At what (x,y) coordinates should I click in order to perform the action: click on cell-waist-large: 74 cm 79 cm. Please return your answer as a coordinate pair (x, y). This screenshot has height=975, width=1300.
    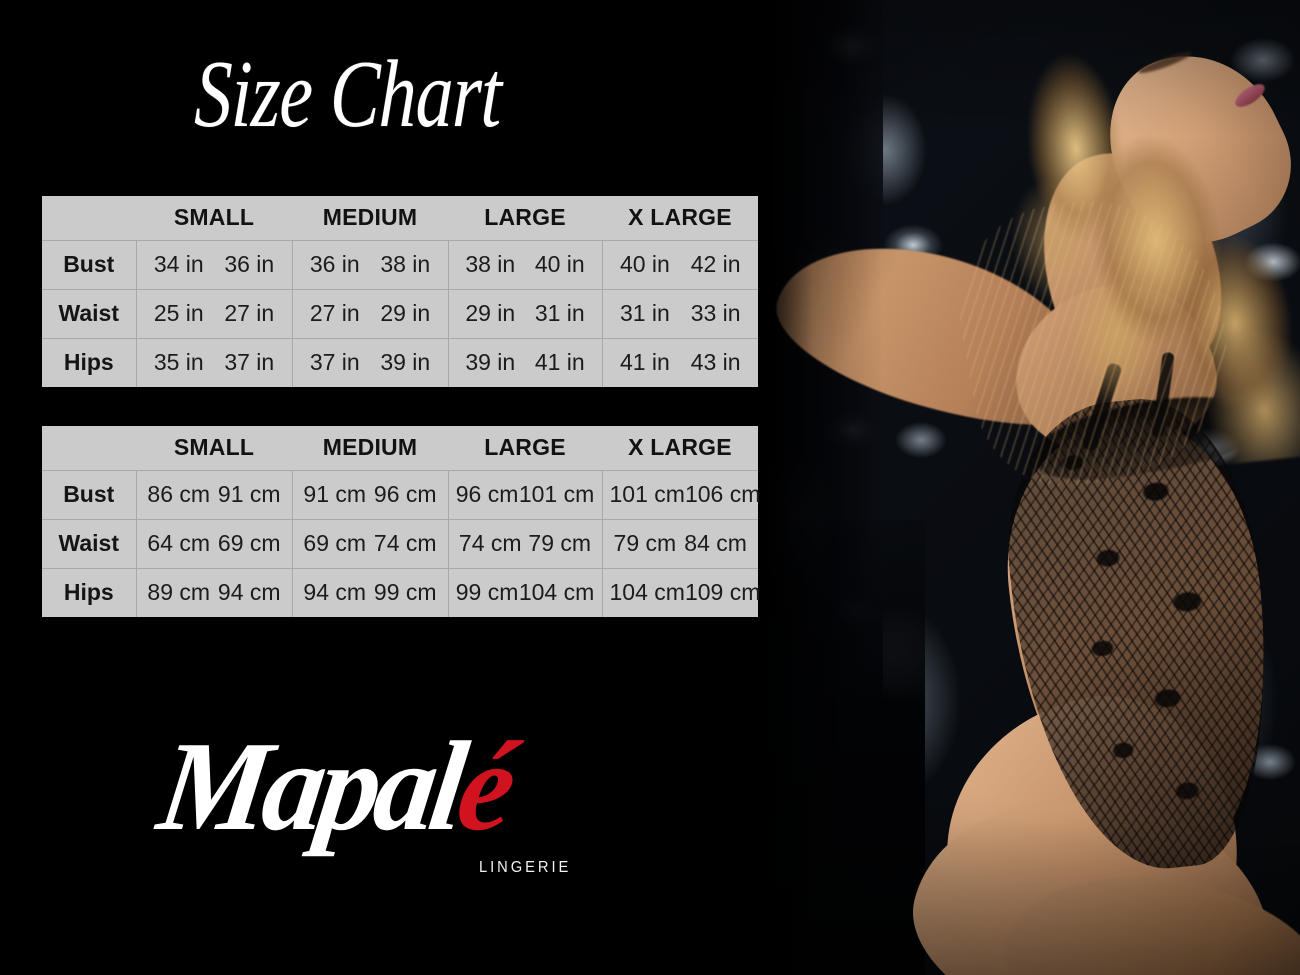
    Looking at the image, I should click on (525, 543).